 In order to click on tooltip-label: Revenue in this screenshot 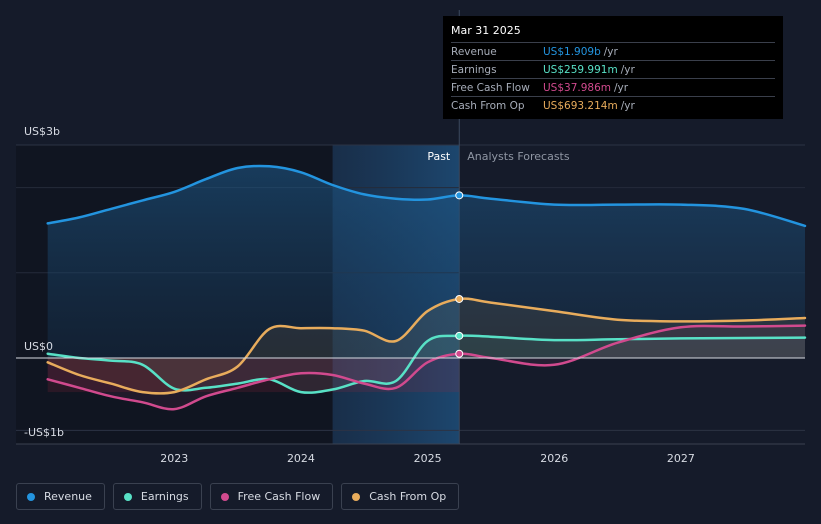, I will do `click(474, 51)`.